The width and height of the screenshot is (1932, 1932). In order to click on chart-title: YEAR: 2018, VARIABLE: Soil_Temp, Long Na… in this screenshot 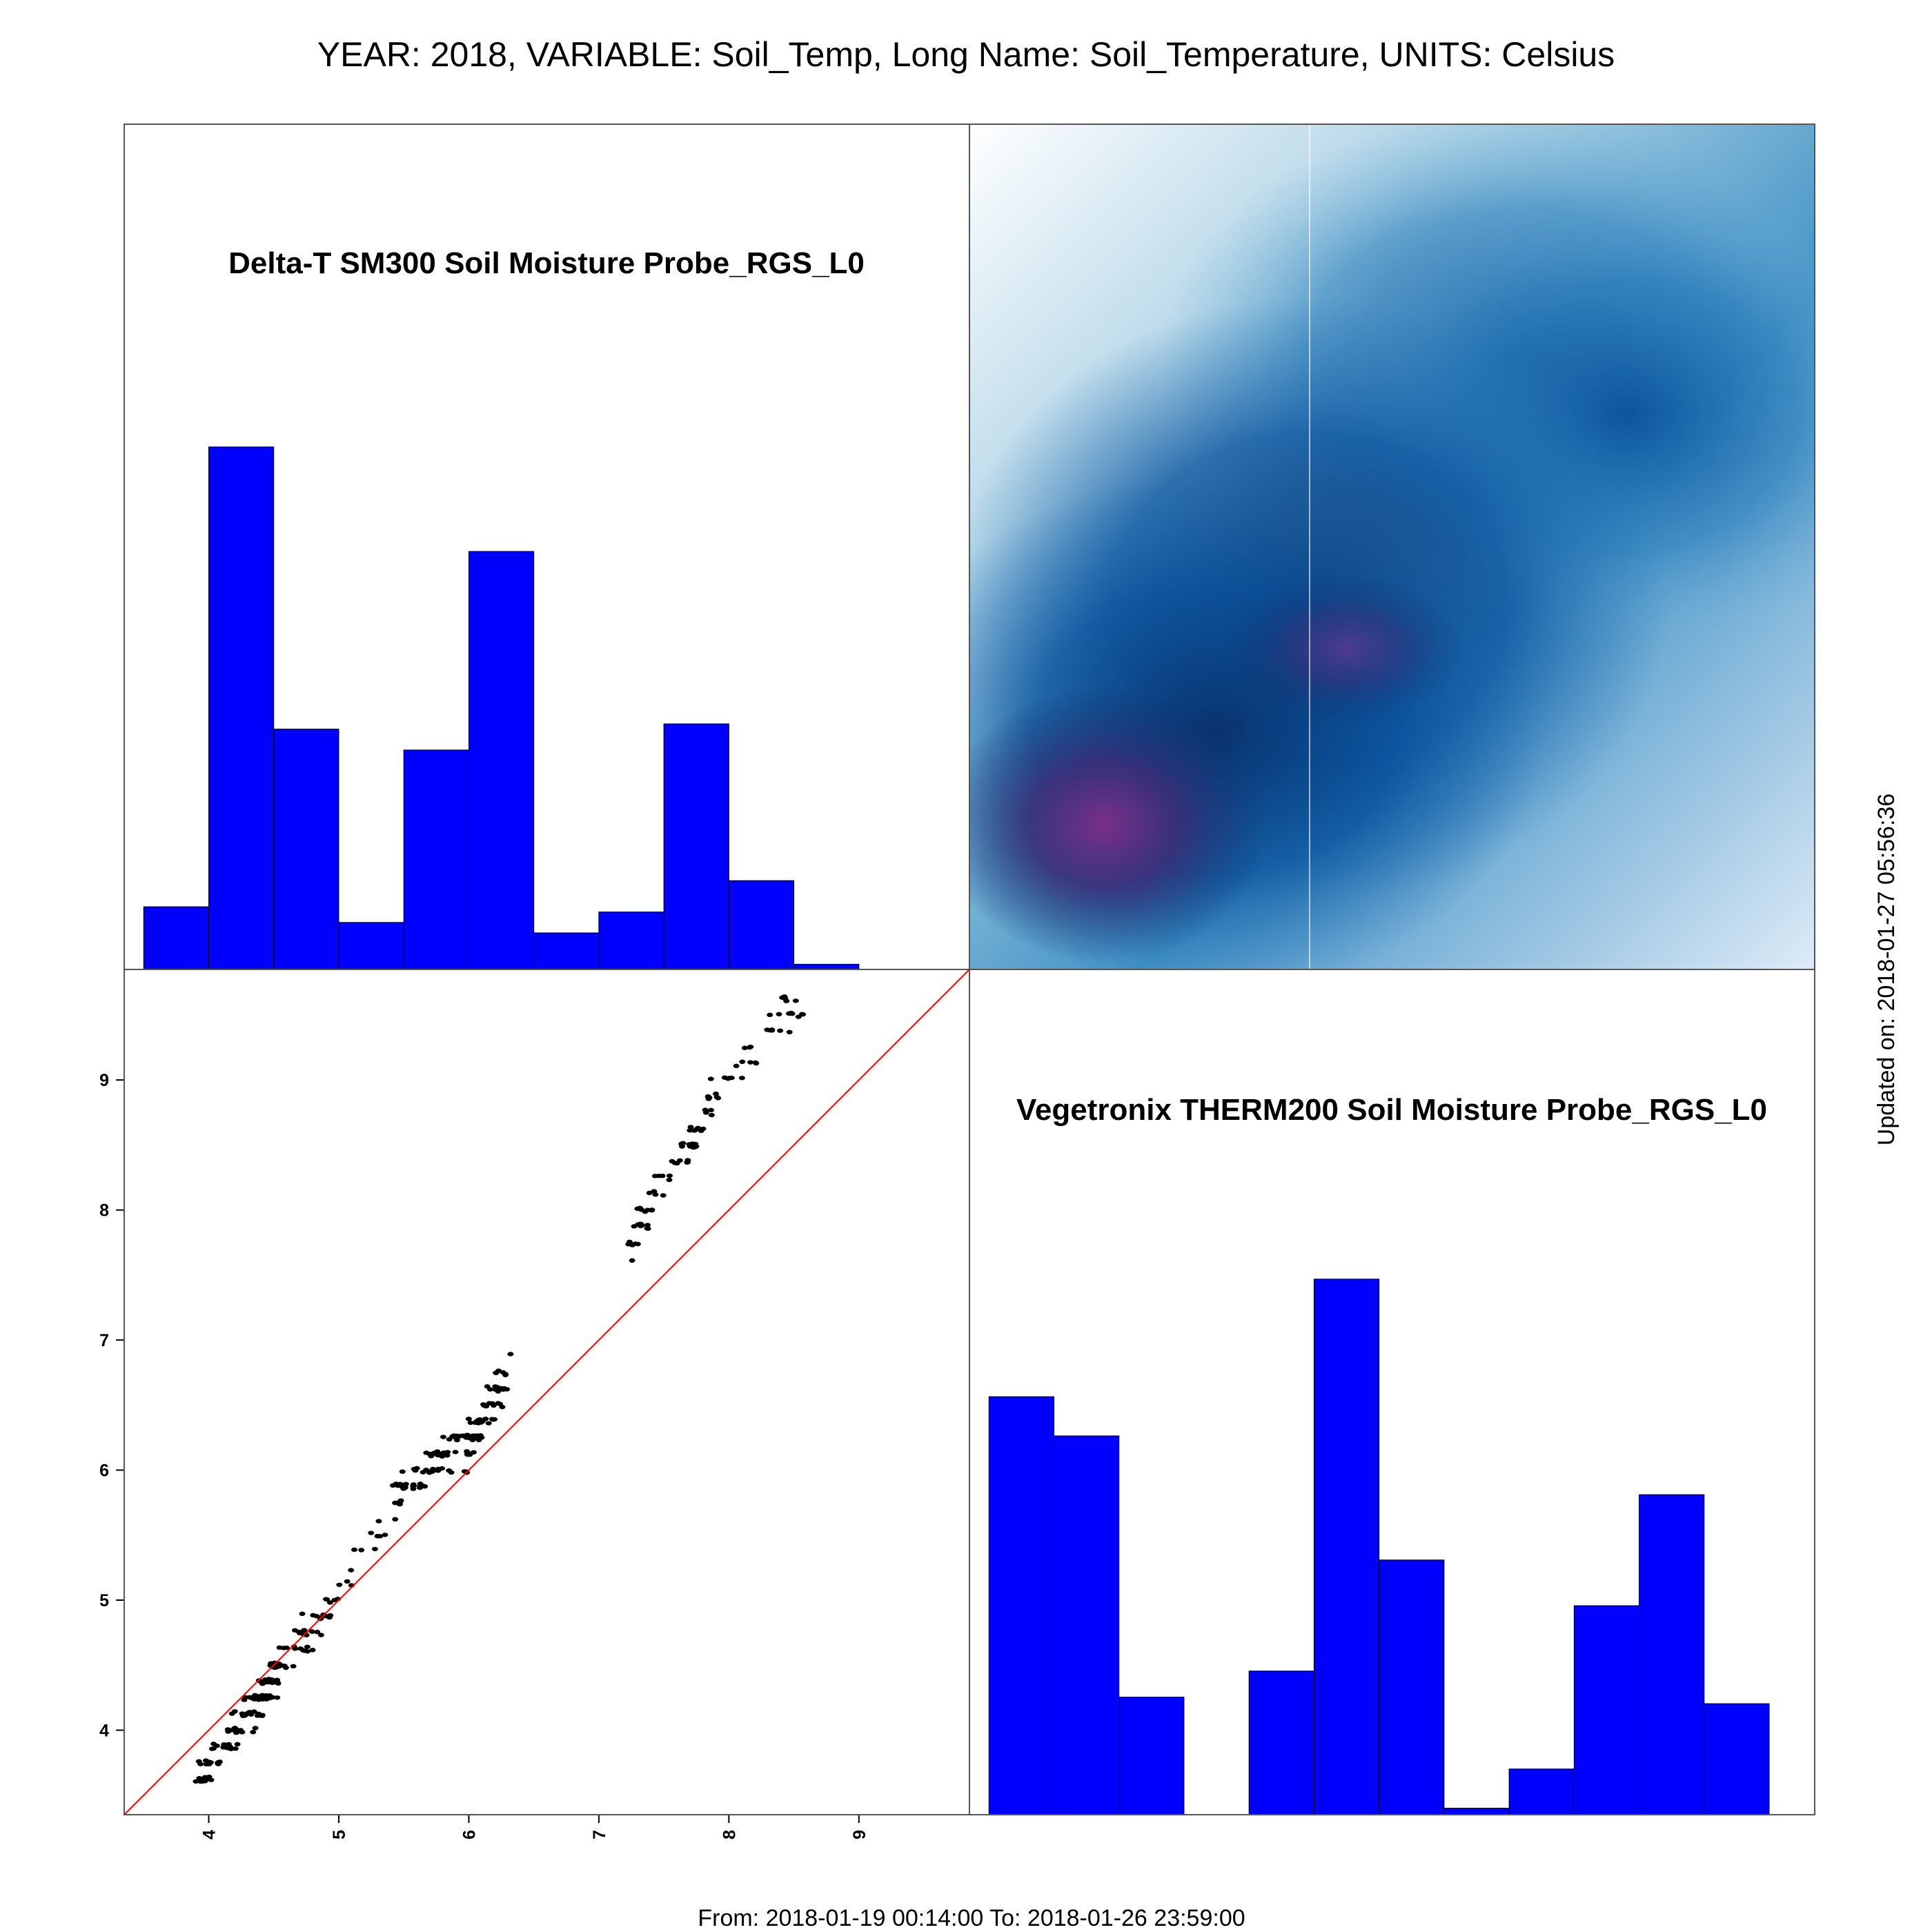, I will do `click(966, 54)`.